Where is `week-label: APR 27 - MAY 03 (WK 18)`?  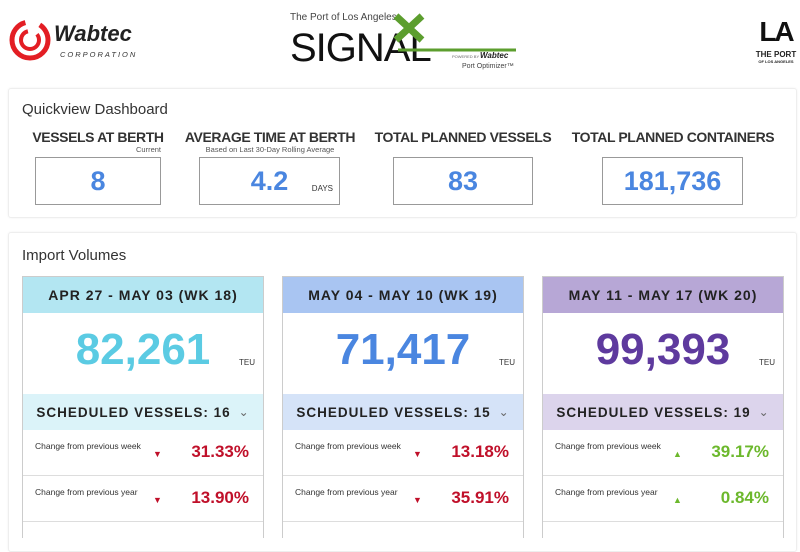
week-label: APR 27 - MAY 03 (WK 18) is located at coordinates (143, 295).